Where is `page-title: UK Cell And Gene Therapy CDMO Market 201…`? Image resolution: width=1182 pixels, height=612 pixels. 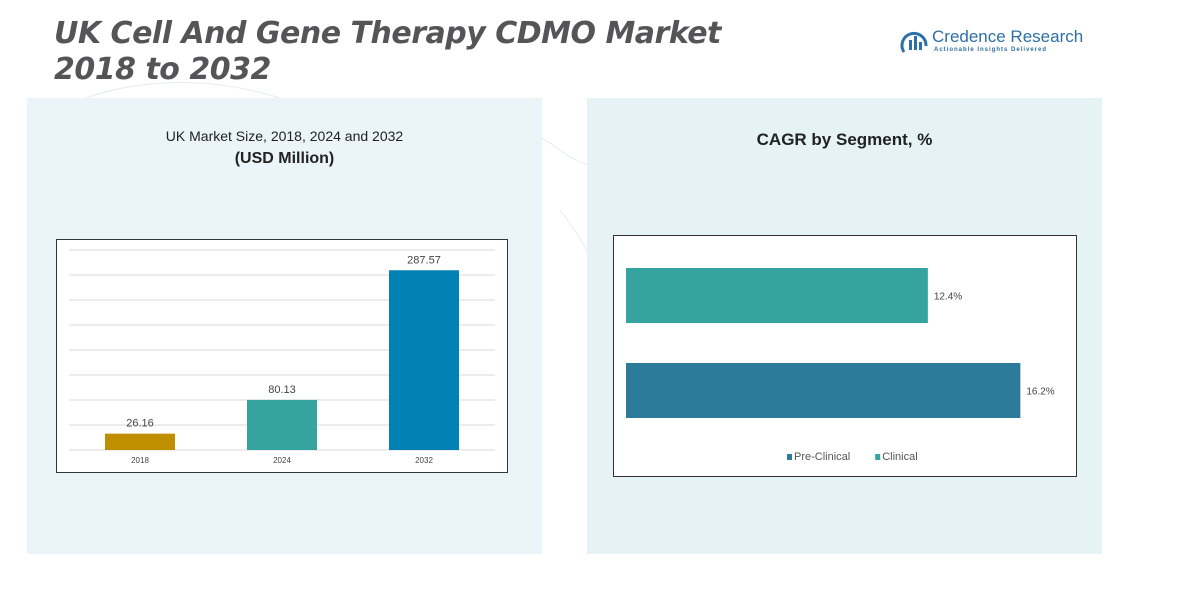
page-title: UK Cell And Gene Therapy CDMO Market 201… is located at coordinates (387, 52).